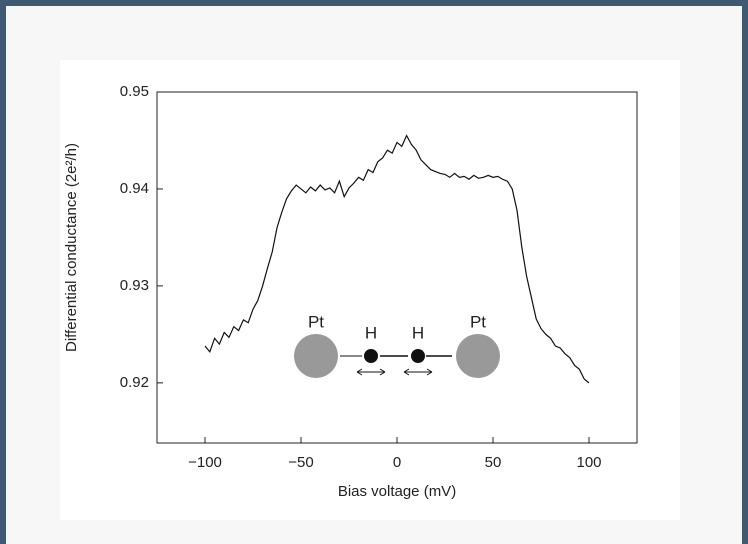 The image size is (748, 544). What do you see at coordinates (205, 462) in the screenshot?
I see `x-tick-label: −100` at bounding box center [205, 462].